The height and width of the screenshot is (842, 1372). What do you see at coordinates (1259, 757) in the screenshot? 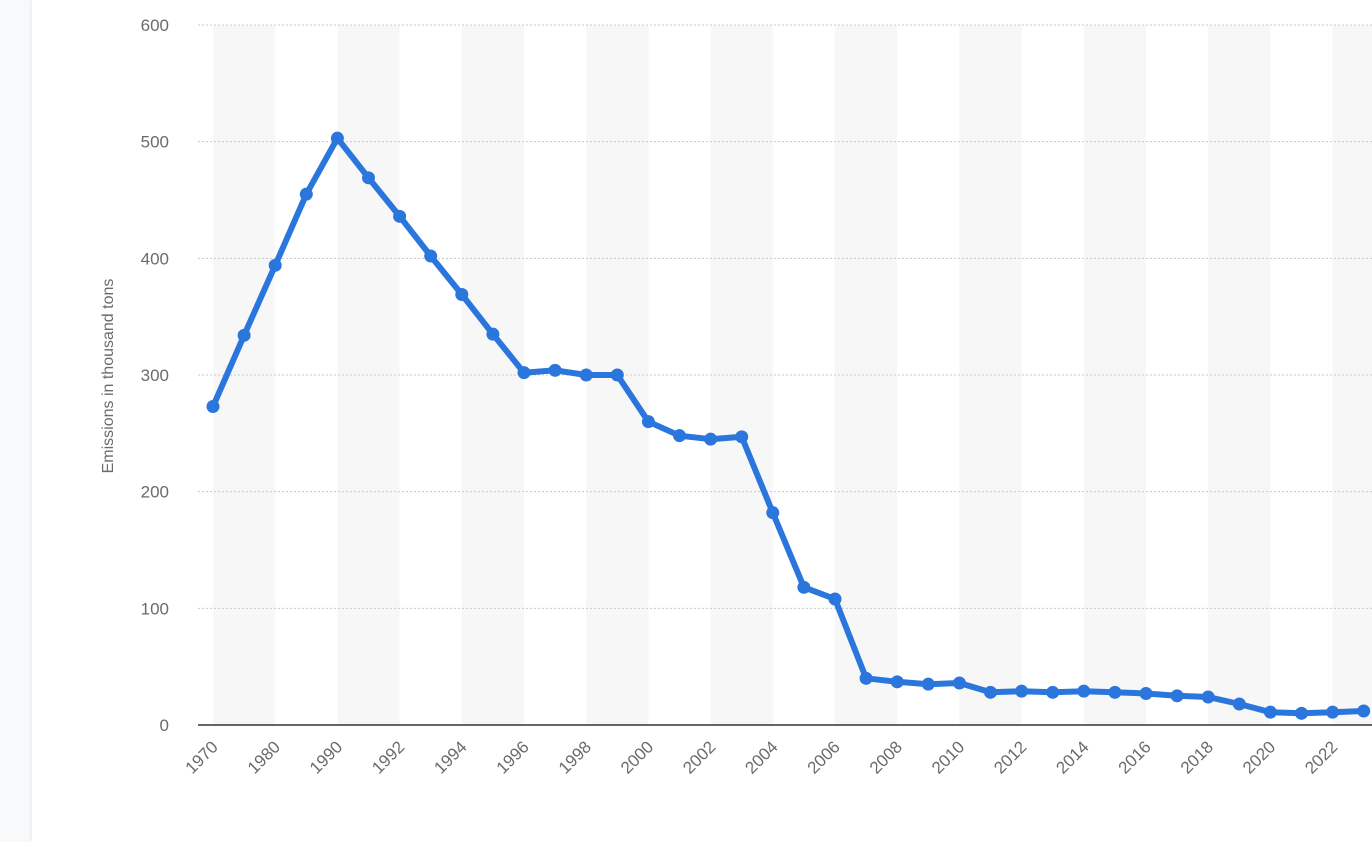
I see `x-tick-label: 2020` at bounding box center [1259, 757].